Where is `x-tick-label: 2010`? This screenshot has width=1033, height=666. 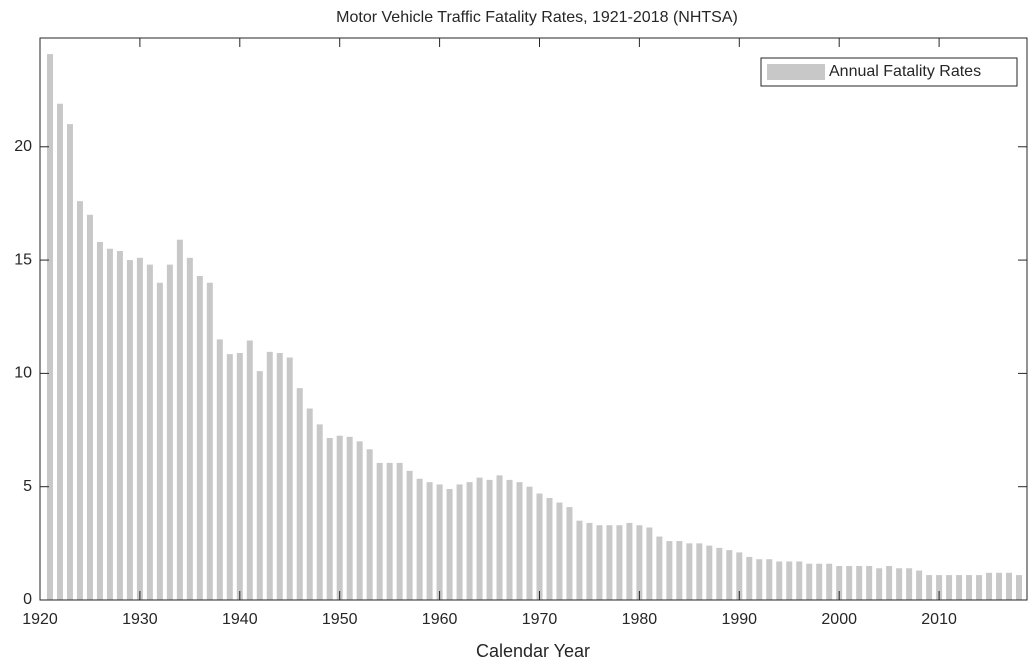
x-tick-label: 2010 is located at coordinates (939, 619).